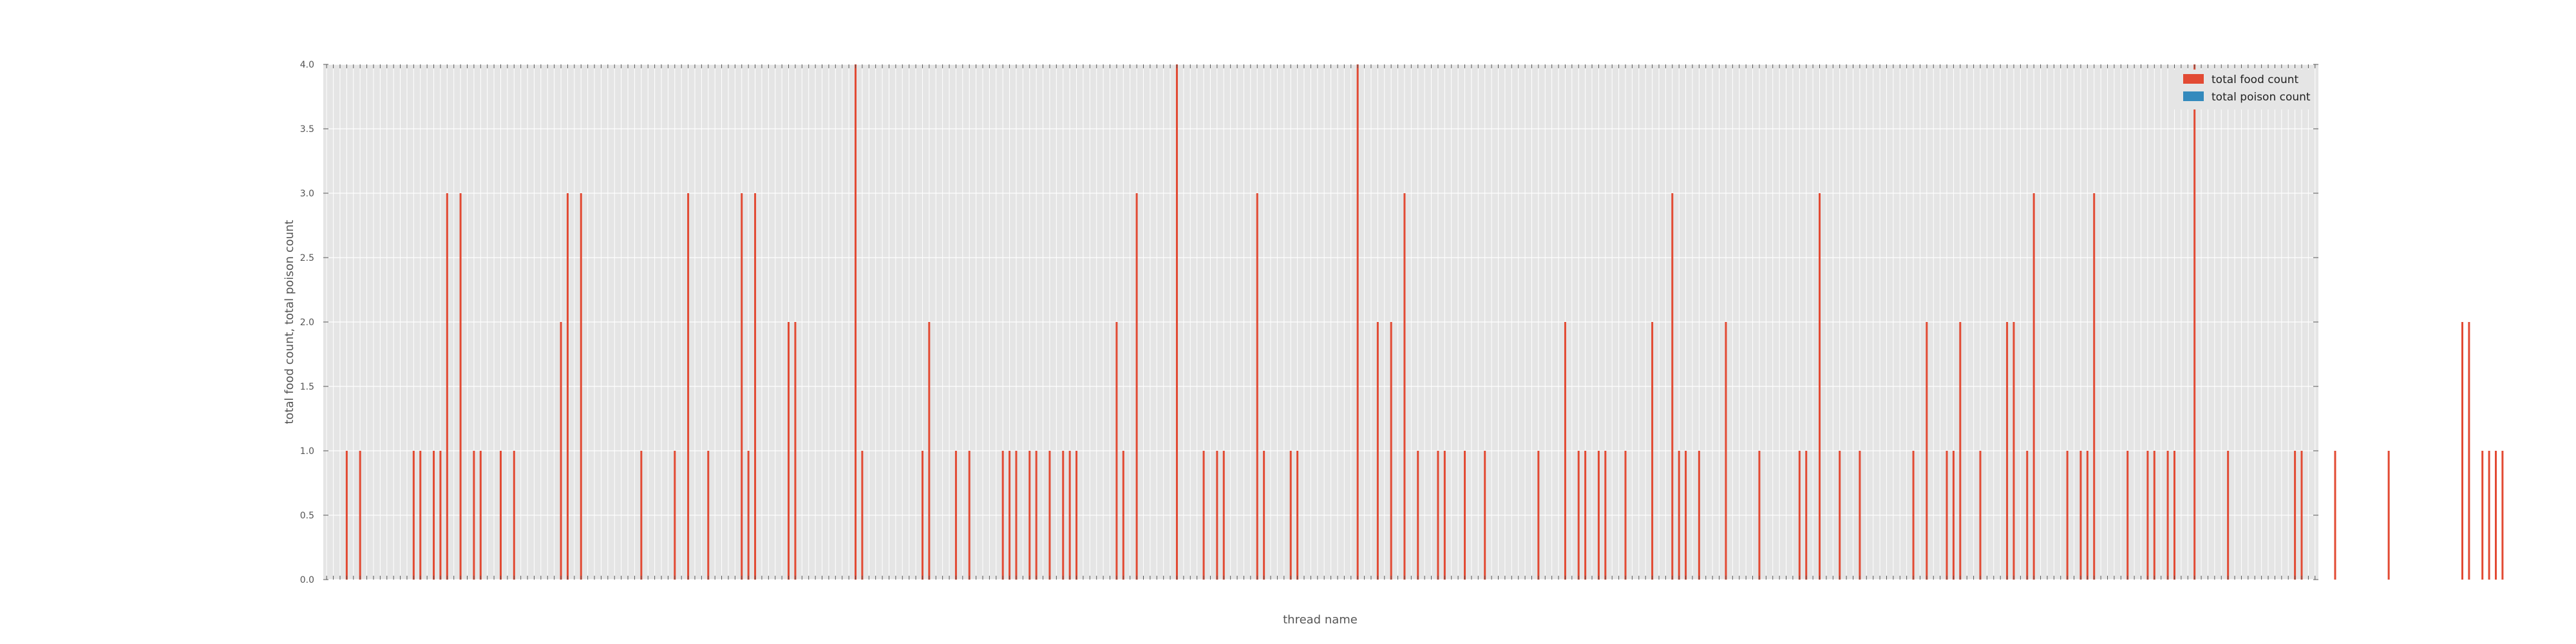 The width and height of the screenshot is (2576, 644). What do you see at coordinates (2255, 79) in the screenshot?
I see `legend-label-food: total food count` at bounding box center [2255, 79].